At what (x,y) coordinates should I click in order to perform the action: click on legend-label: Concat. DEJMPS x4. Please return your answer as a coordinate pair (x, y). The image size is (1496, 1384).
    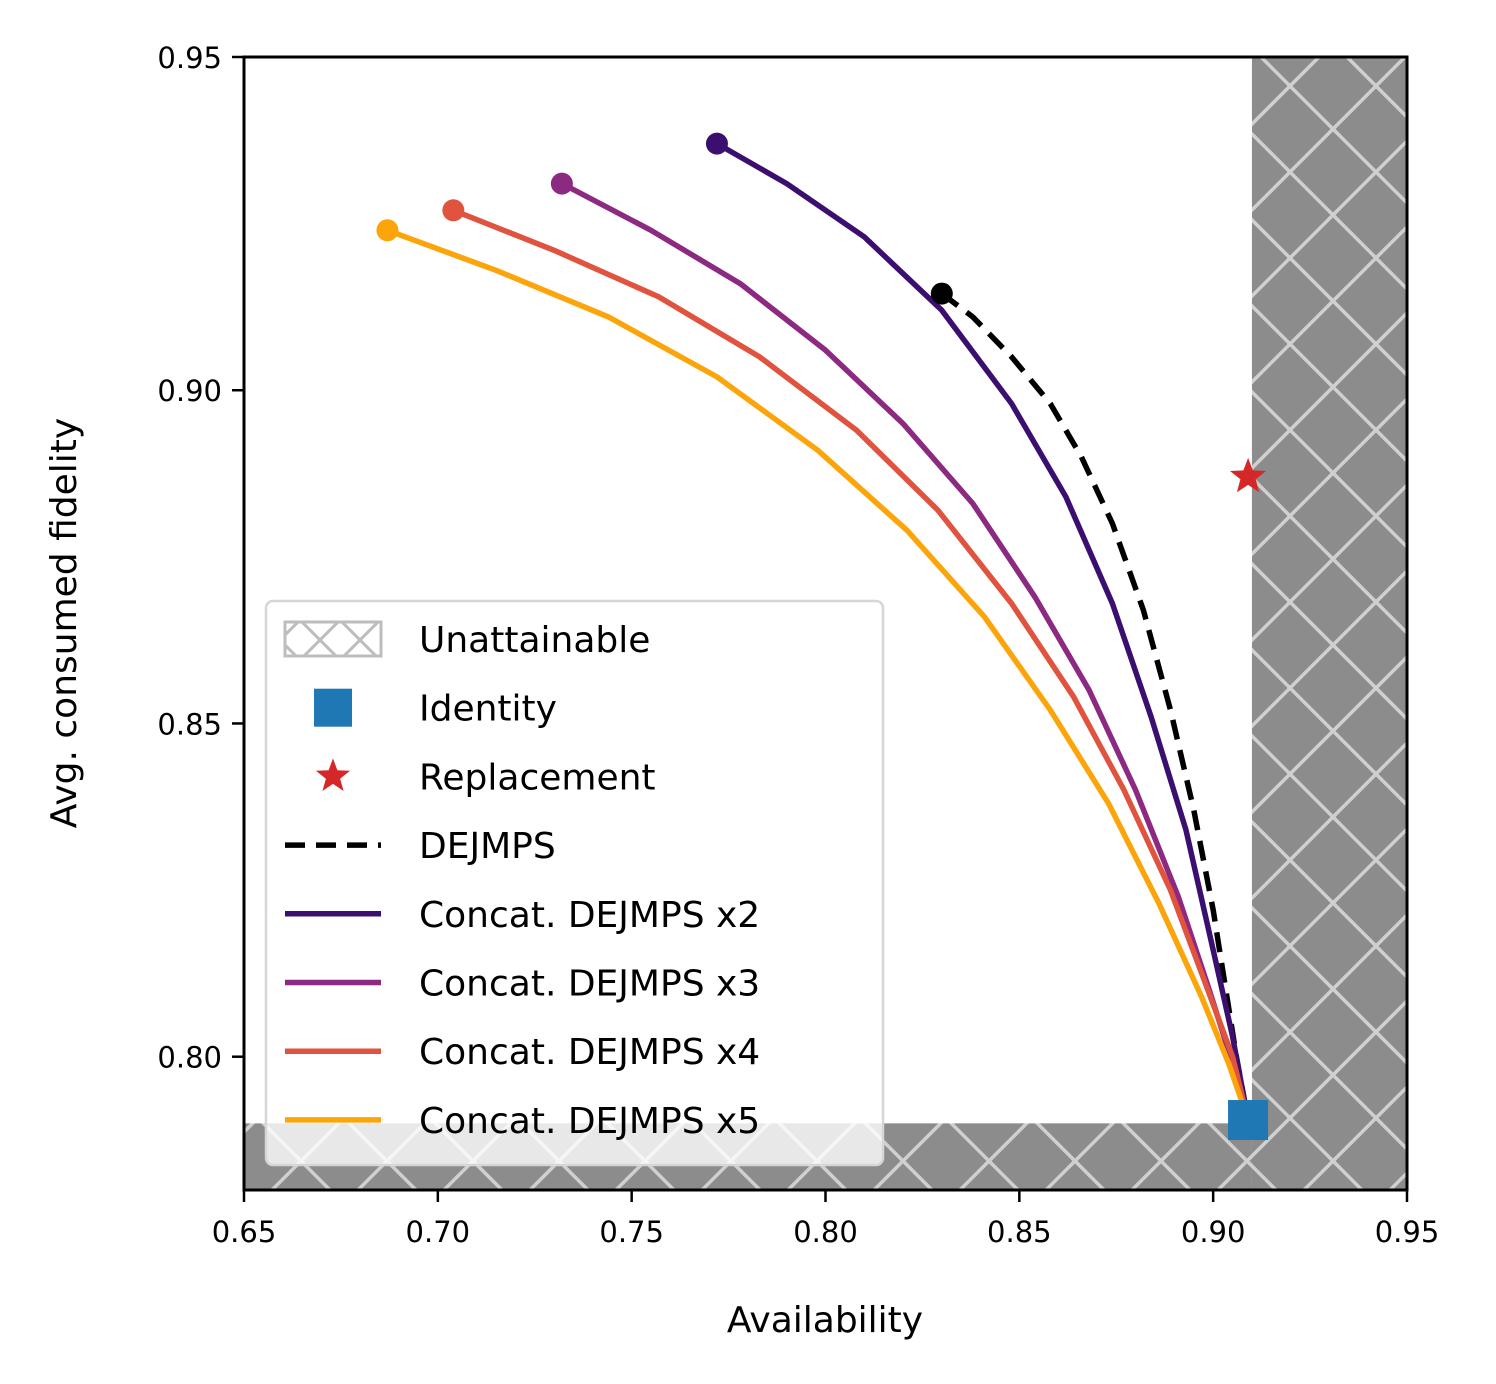
    Looking at the image, I should click on (589, 1052).